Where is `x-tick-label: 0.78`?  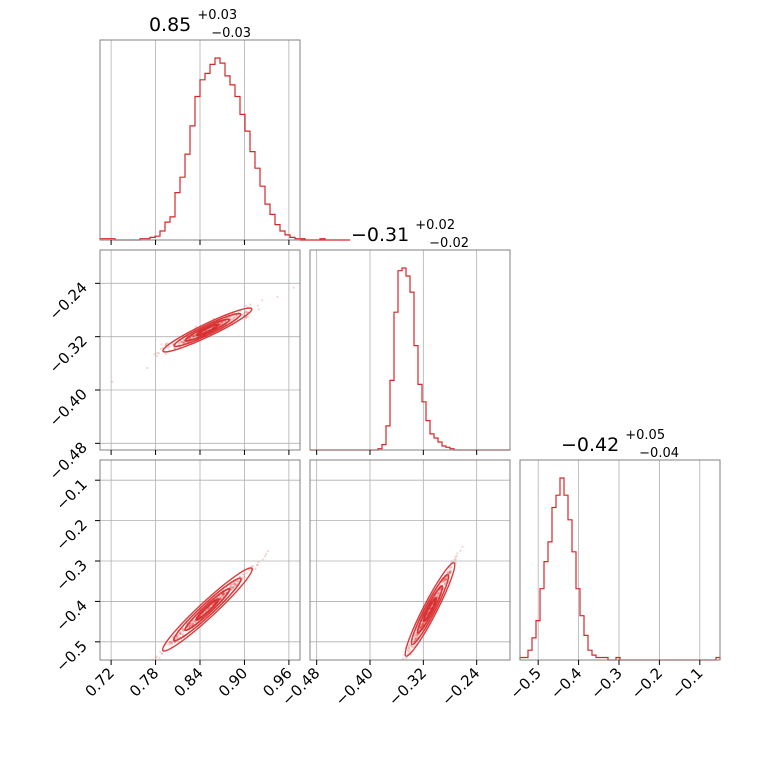 x-tick-label: 0.78 is located at coordinates (144, 682).